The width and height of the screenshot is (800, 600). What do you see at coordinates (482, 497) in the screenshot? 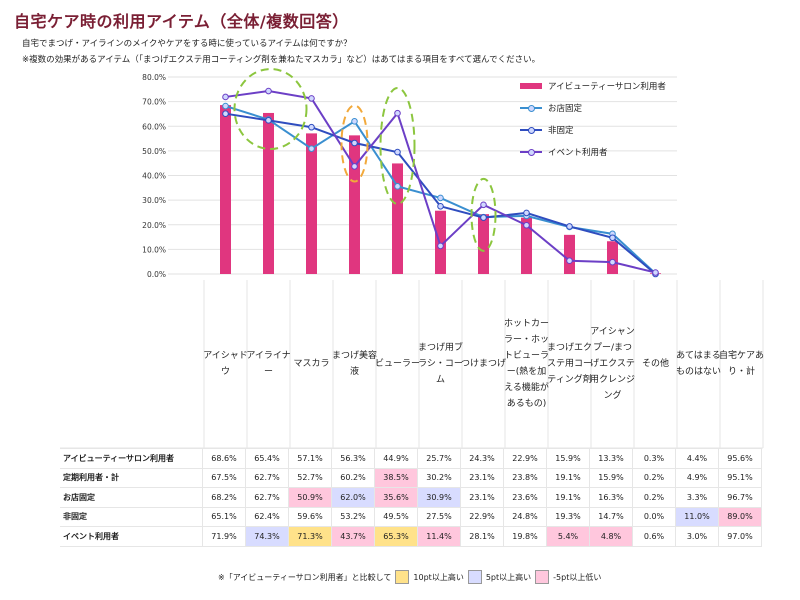
I see `table-cell: 23.1%` at bounding box center [482, 497].